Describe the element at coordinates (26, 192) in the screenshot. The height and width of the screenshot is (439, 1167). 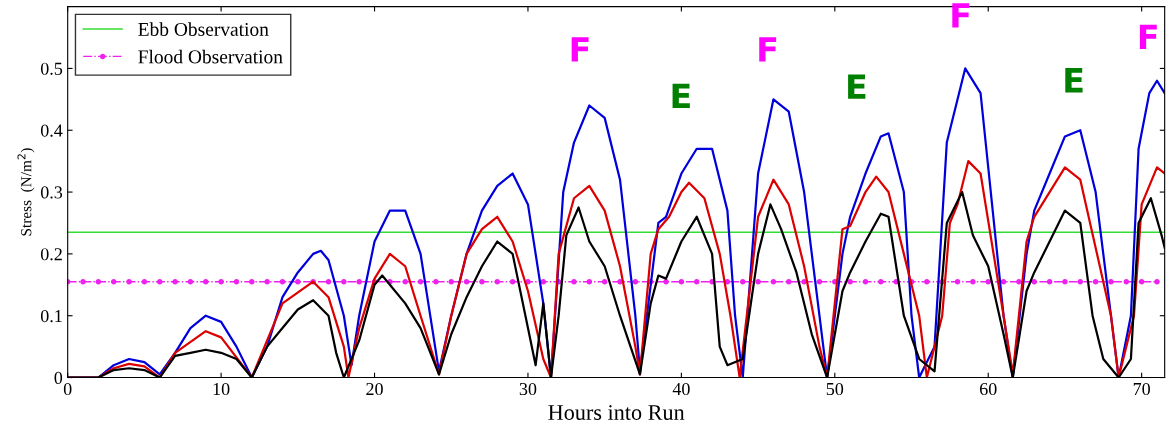
I see `y-axis-title: Stress (N/m$^{2}$)` at that location.